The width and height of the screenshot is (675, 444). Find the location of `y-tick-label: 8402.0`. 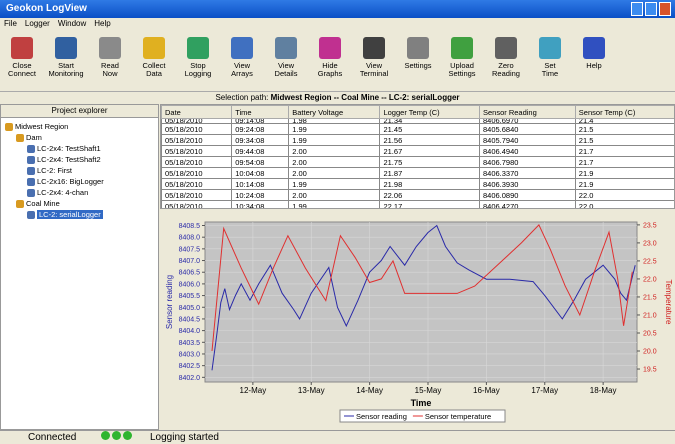

y-tick-label: 8402.0 is located at coordinates (190, 378).